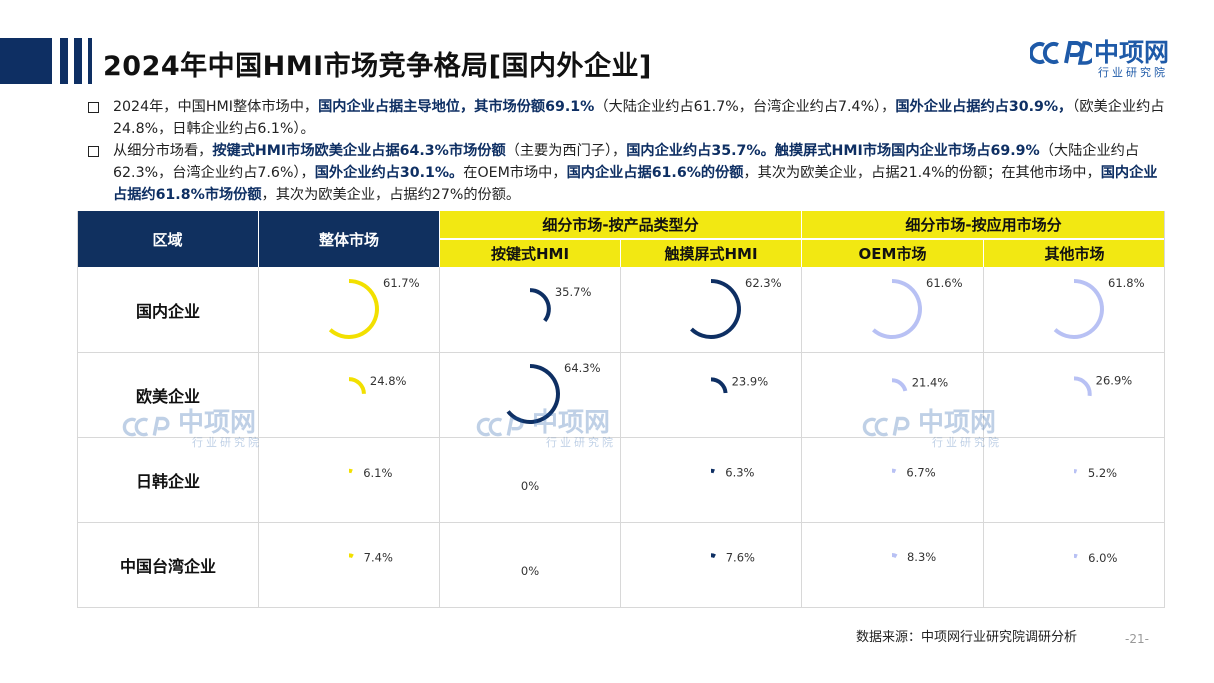 This screenshot has width=1214, height=683. Describe the element at coordinates (167, 481) in the screenshot. I see `row-label-japan-korea: 日韩企业` at that location.